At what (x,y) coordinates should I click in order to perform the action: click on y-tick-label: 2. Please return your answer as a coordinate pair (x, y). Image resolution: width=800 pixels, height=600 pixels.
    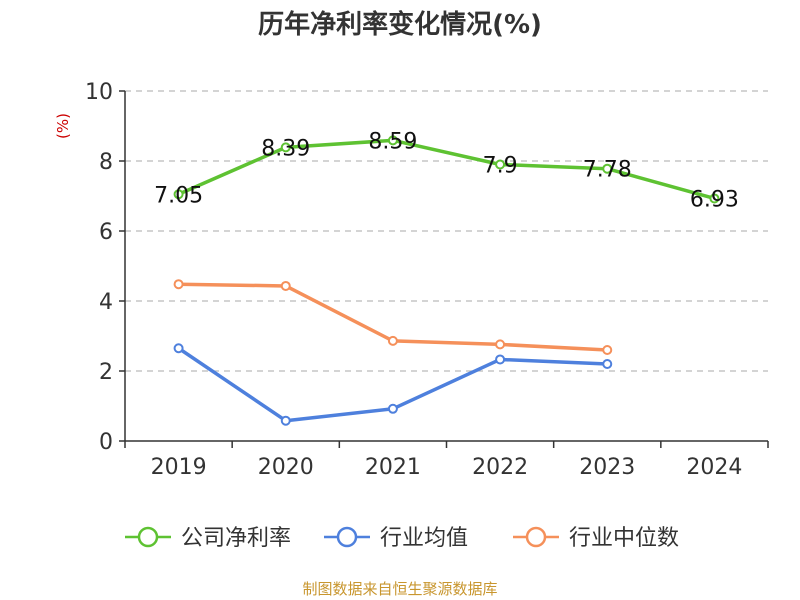
    Looking at the image, I should click on (106, 372).